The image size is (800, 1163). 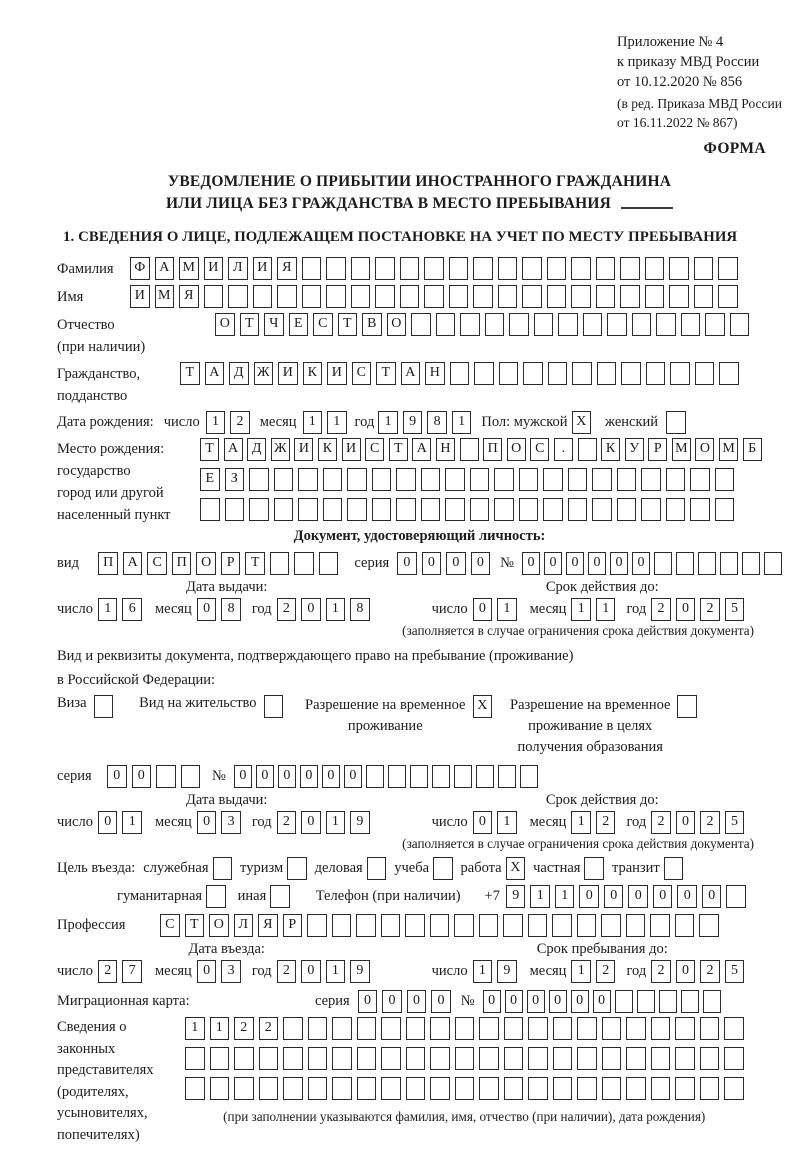 I want to click on purpose-official-label: служебная, so click(x=176, y=868).